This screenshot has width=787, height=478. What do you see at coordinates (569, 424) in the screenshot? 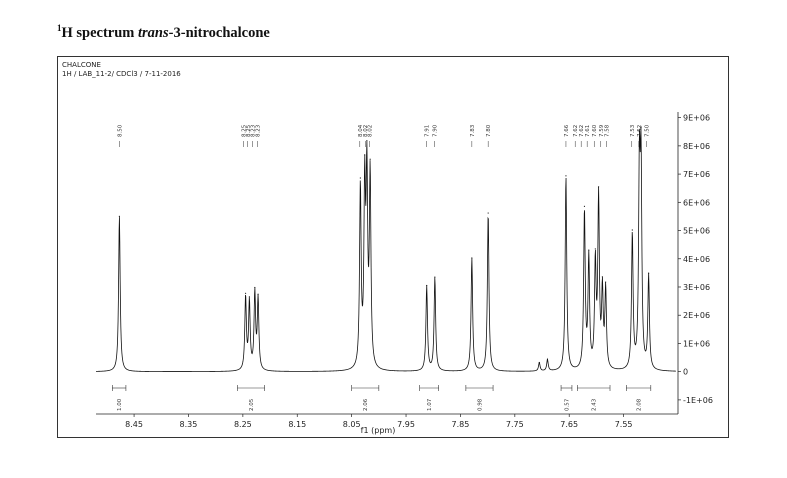
I see `x-tick-label: 7.65` at bounding box center [569, 424].